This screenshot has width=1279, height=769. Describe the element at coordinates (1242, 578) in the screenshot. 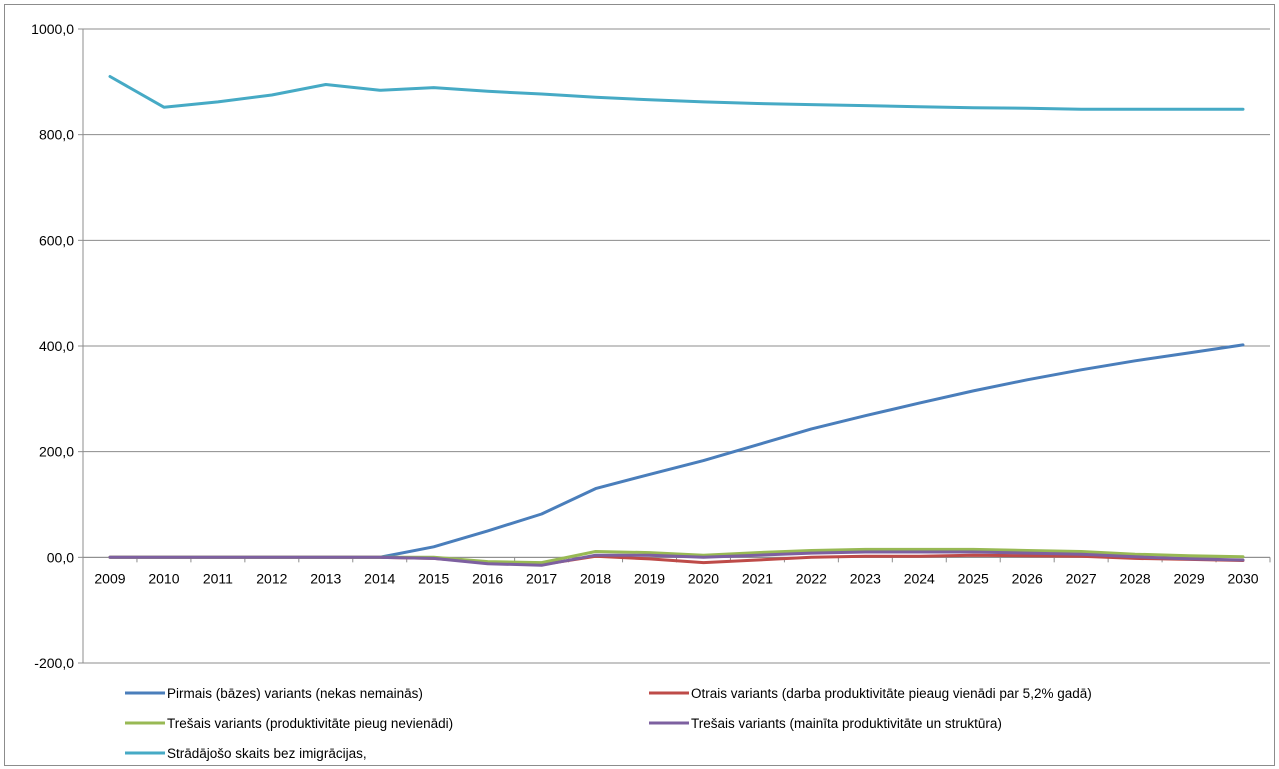

I see `x-tick-label: 2030` at that location.